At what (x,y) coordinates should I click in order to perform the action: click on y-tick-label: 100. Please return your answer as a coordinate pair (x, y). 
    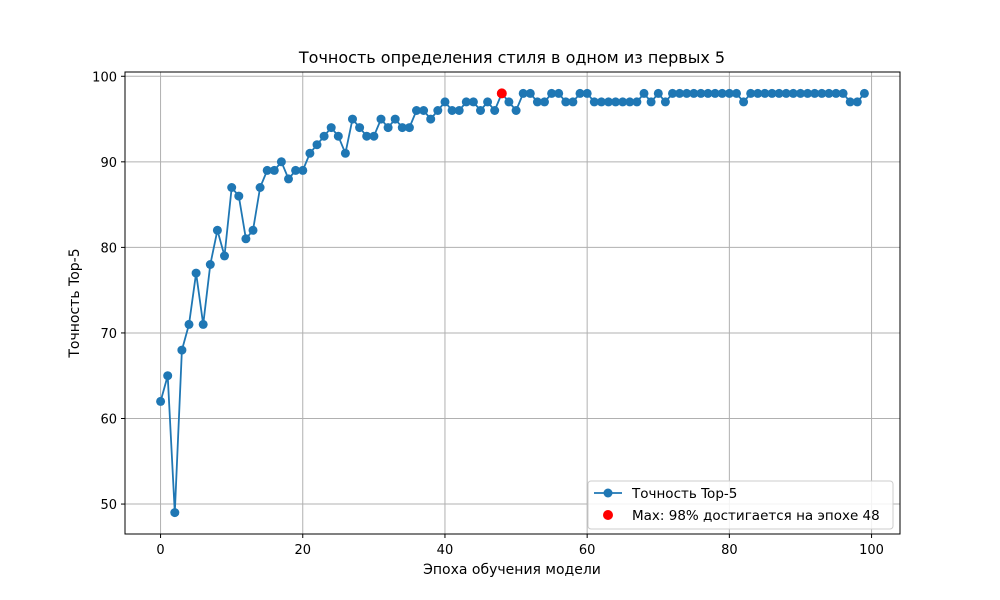
    Looking at the image, I should click on (104, 77).